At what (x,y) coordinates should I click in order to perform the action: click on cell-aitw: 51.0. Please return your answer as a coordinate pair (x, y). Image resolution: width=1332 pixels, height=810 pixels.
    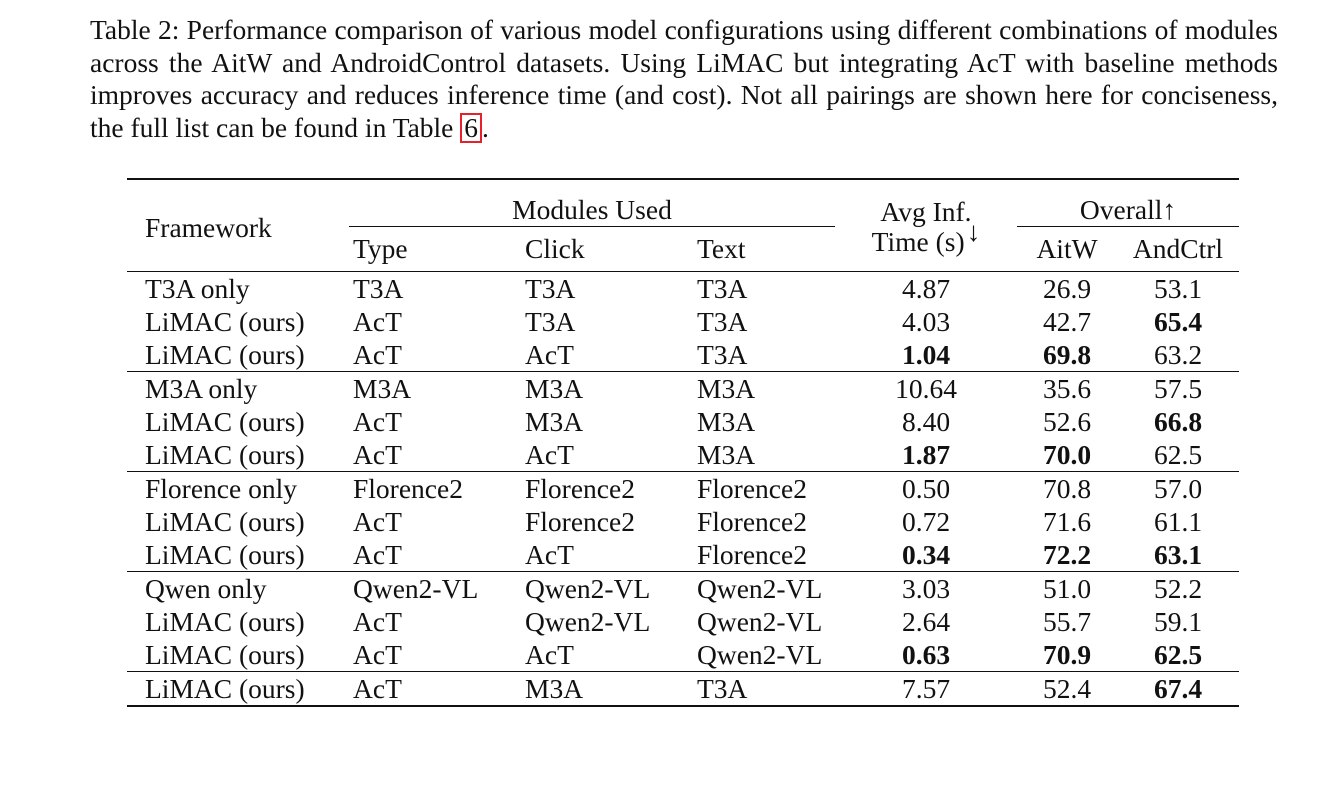
    Looking at the image, I should click on (1067, 588).